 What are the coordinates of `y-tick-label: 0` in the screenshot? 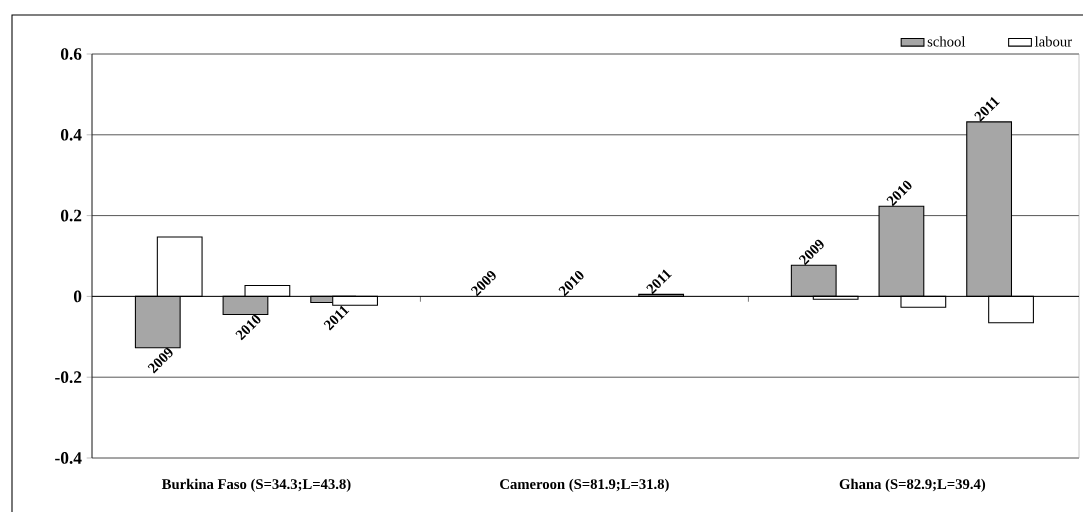 It's located at (77, 296).